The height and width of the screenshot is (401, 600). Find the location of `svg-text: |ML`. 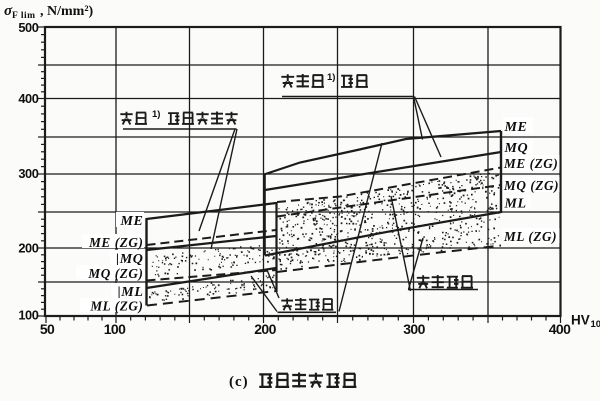

svg-text: |ML is located at coordinates (131, 292).